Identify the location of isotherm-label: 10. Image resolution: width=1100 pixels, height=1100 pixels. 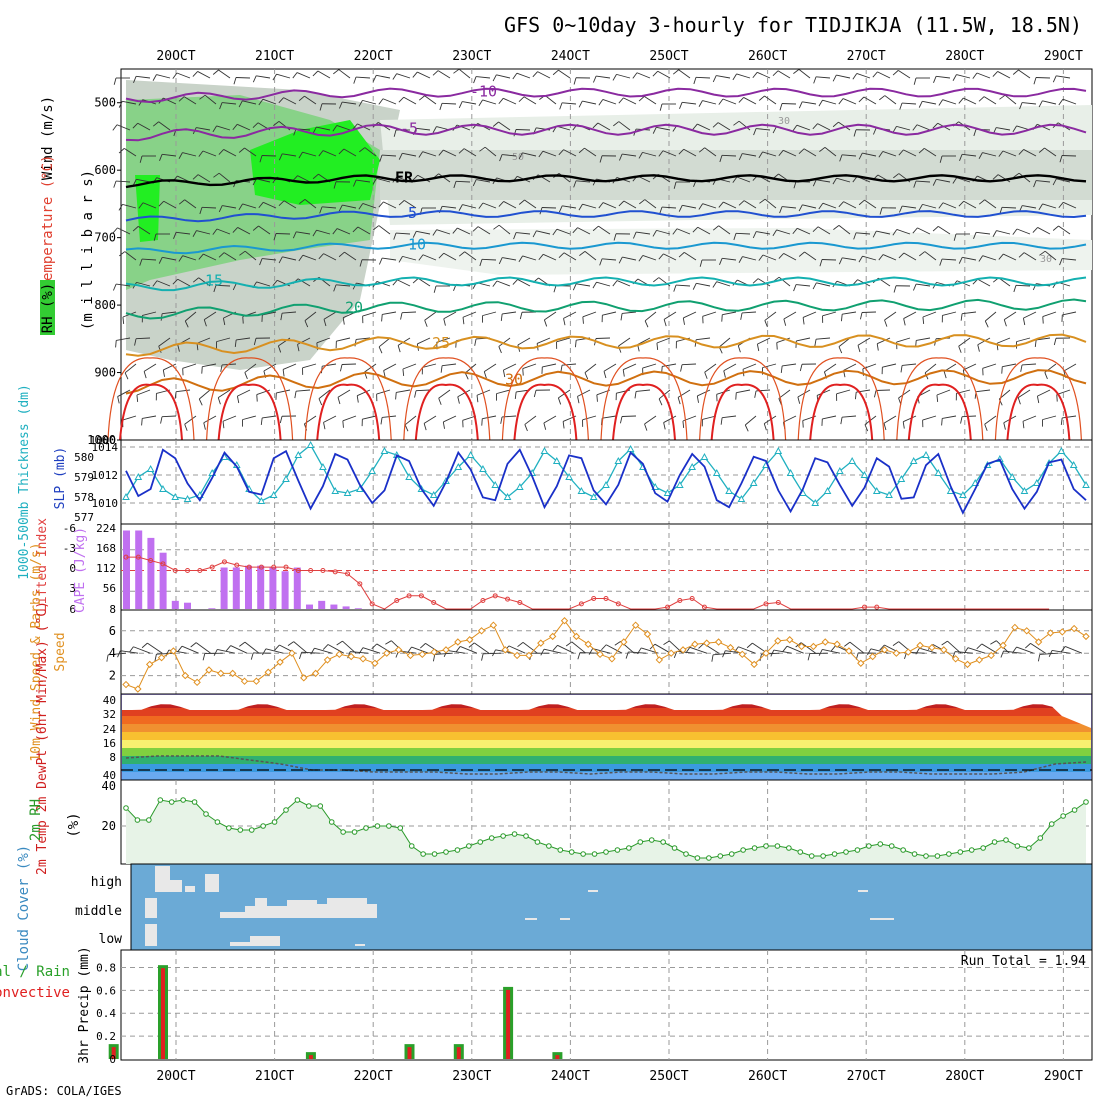
(417, 245).